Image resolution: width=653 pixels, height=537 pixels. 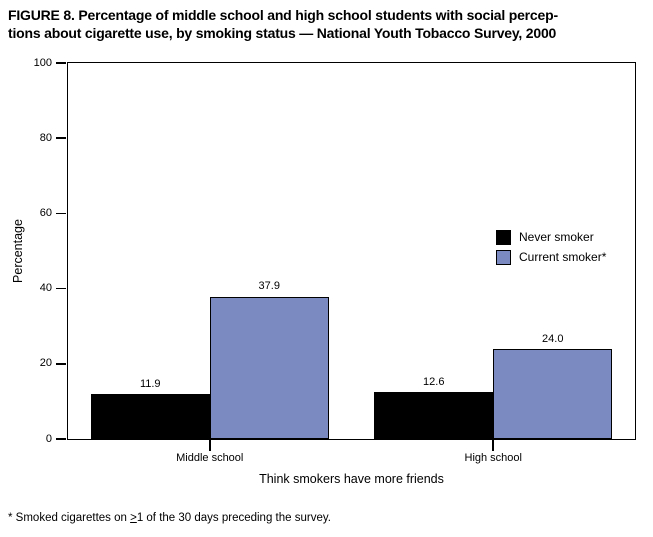 What do you see at coordinates (503, 257) in the screenshot?
I see `legend-swatch-current-smoker` at bounding box center [503, 257].